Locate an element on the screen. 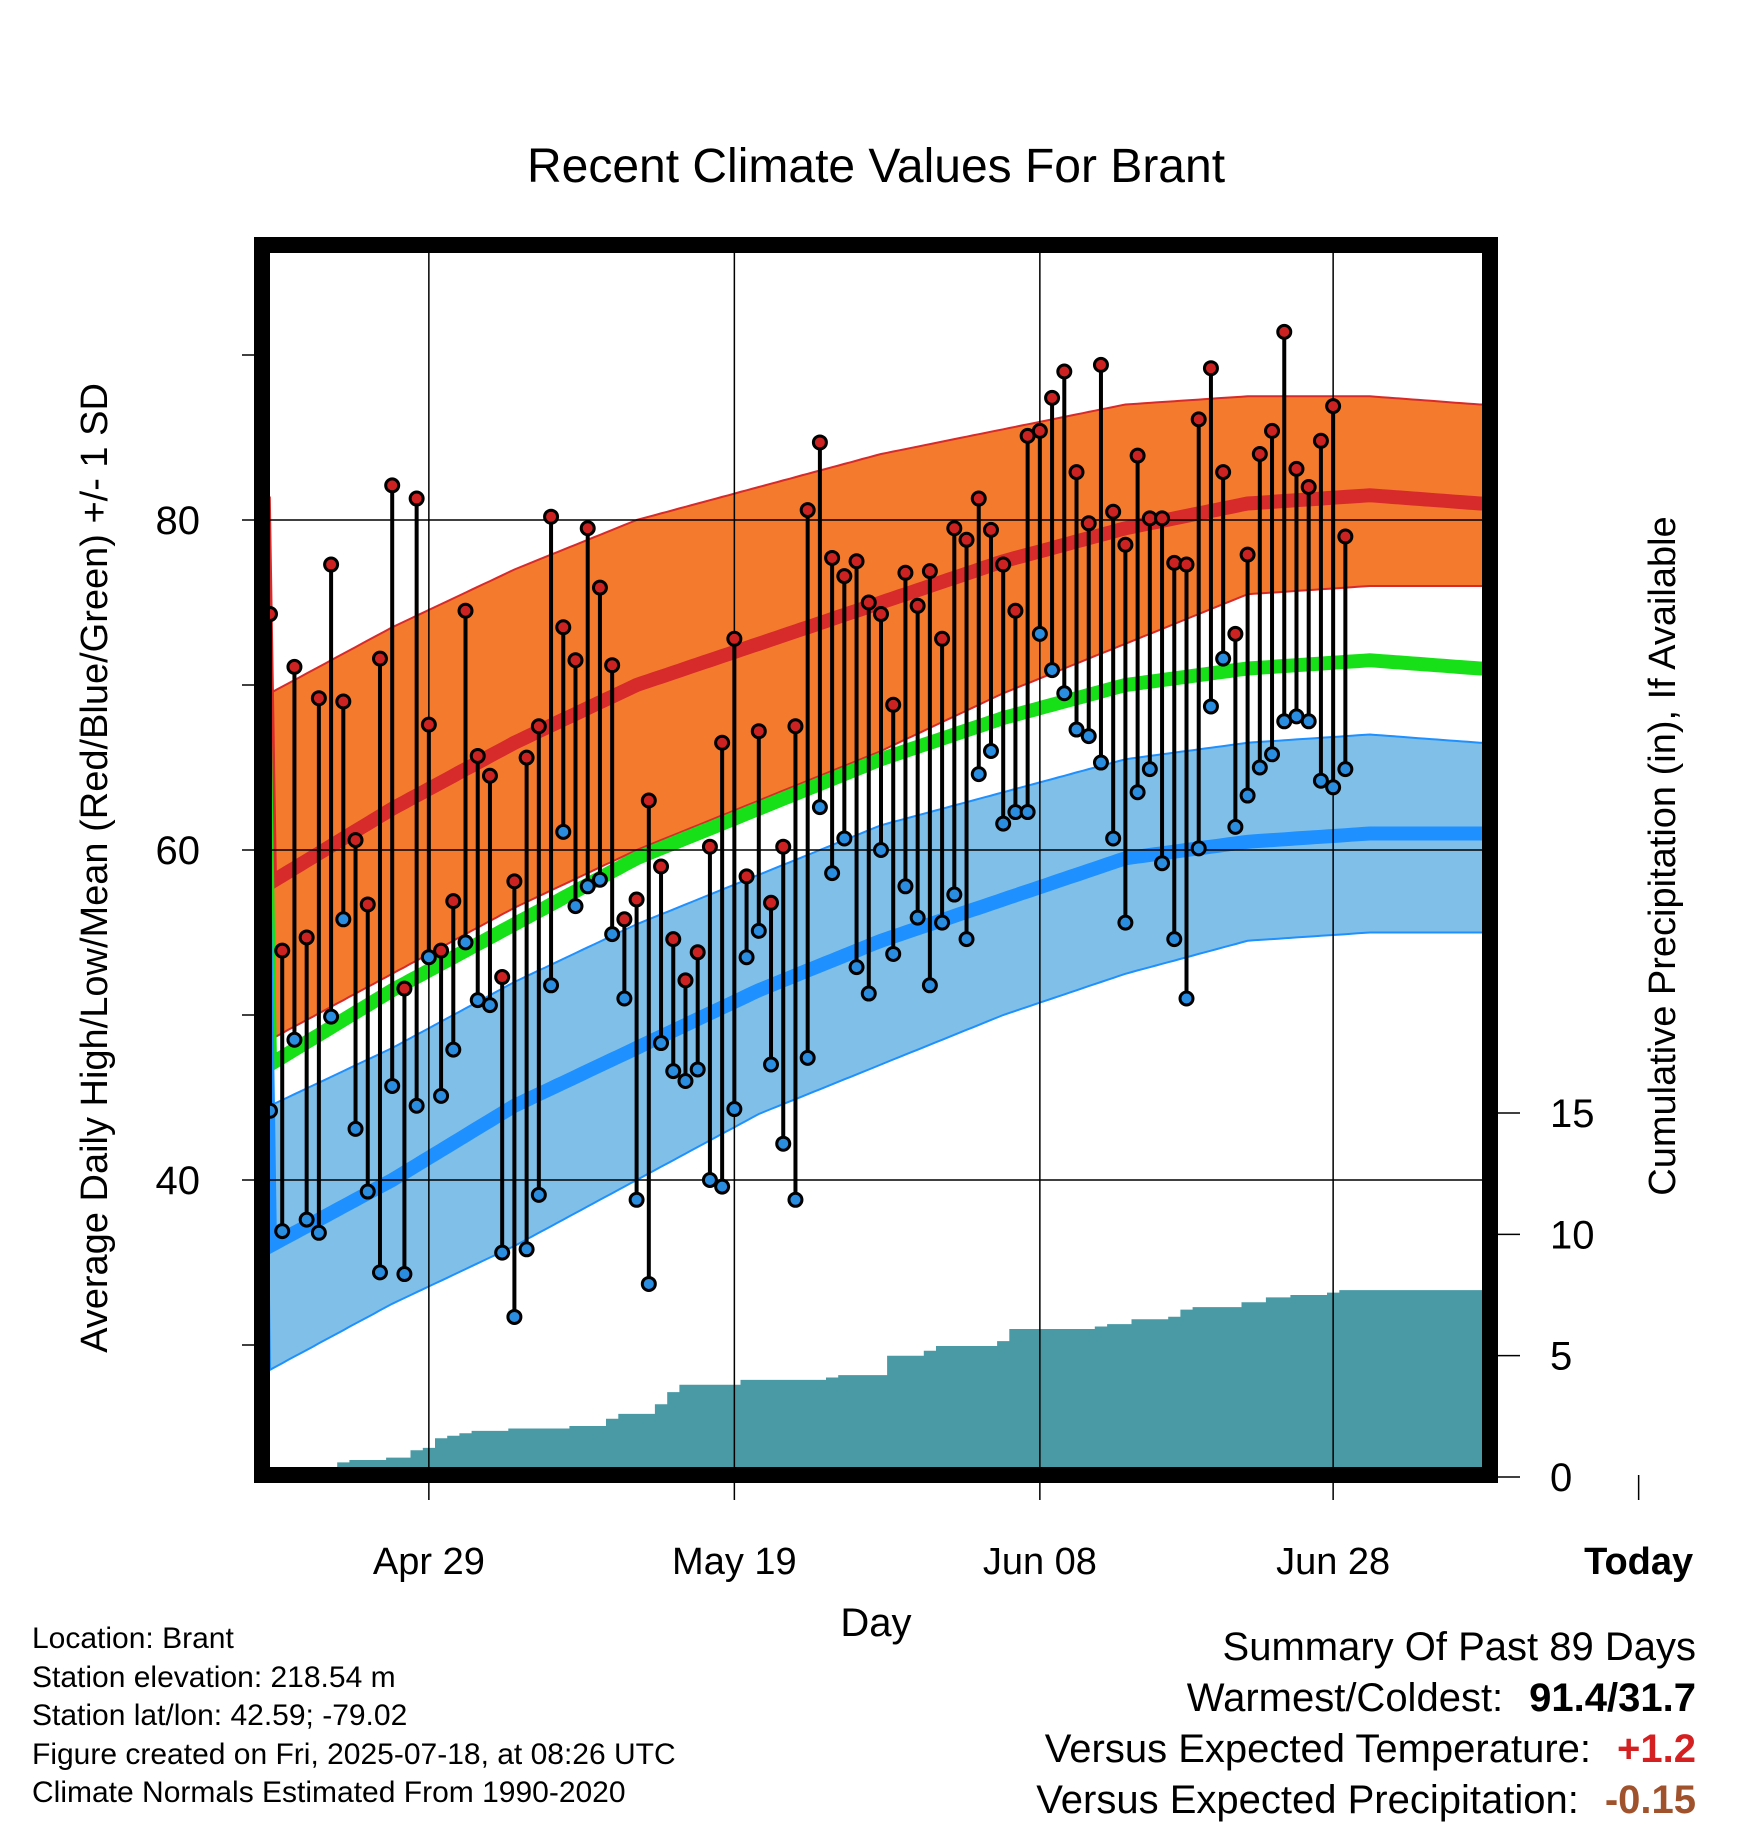 The width and height of the screenshot is (1748, 1828). today-days-label: 90 is located at coordinates (1665, 1399).